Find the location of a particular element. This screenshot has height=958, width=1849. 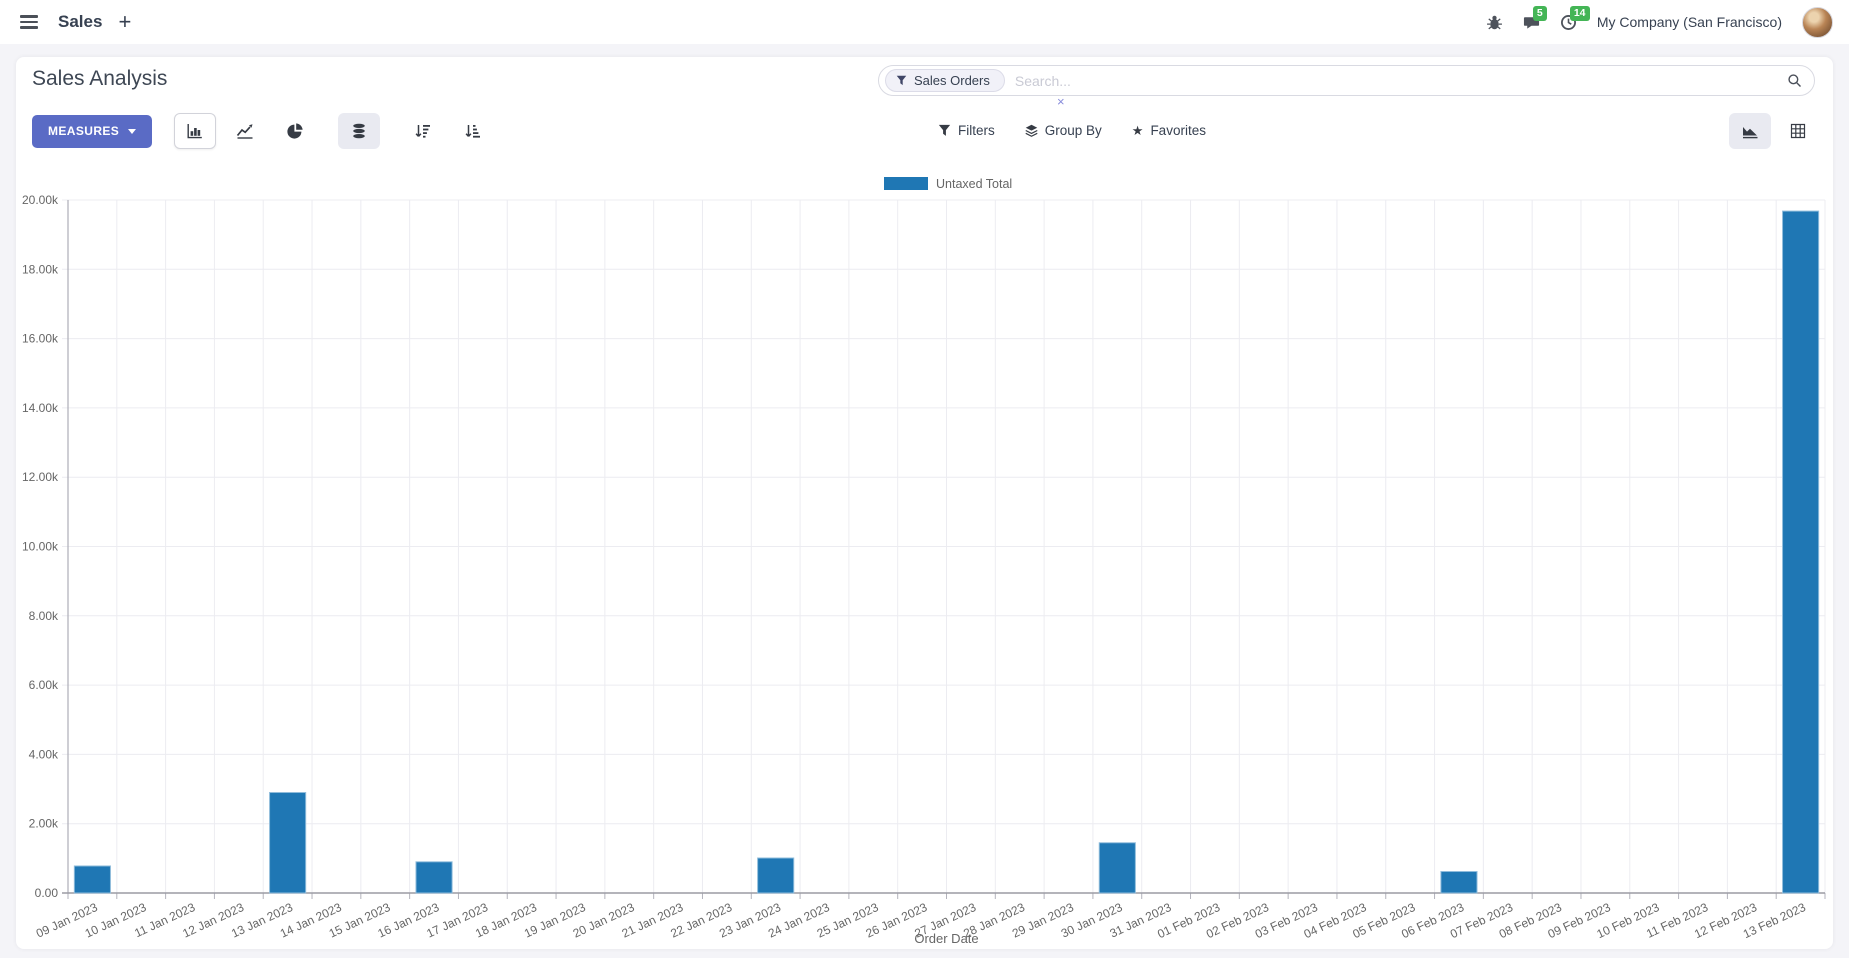

magnifier-icon is located at coordinates (1794, 80).